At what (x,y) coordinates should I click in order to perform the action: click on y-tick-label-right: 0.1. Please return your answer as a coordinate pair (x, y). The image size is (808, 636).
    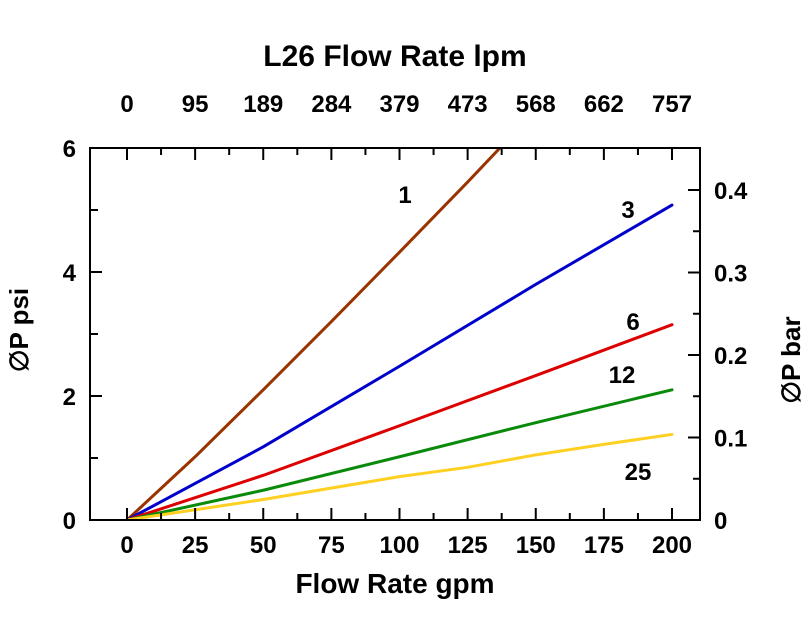
    Looking at the image, I should click on (730, 439).